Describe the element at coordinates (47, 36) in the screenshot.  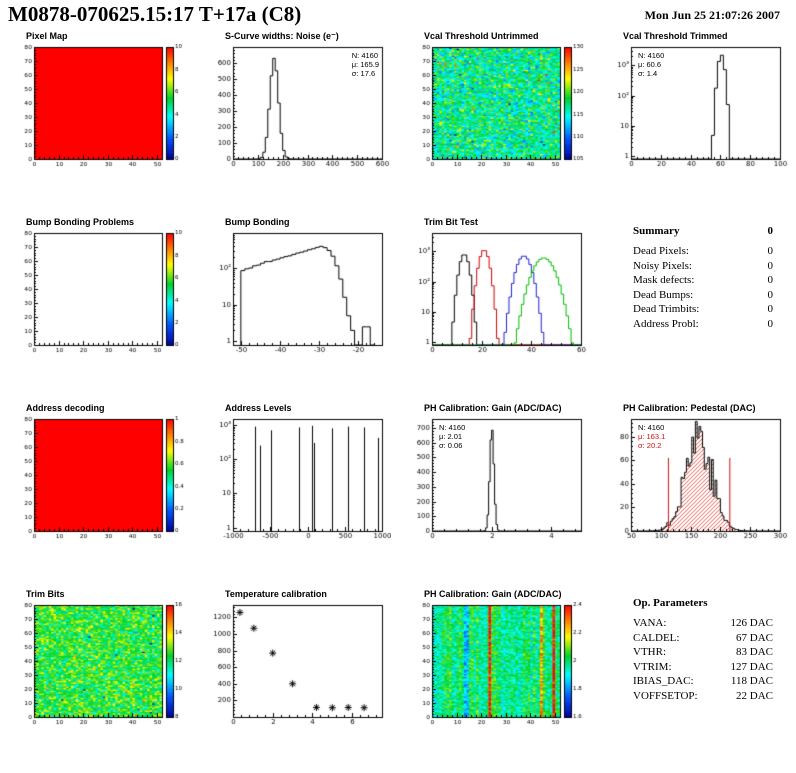
I see `plot-title: Pixel Map` at that location.